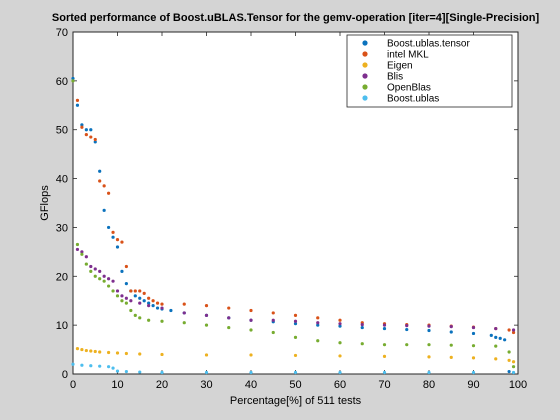 This screenshot has width=560, height=420. Describe the element at coordinates (65, 375) in the screenshot. I see `y-tick-label: 0` at that location.